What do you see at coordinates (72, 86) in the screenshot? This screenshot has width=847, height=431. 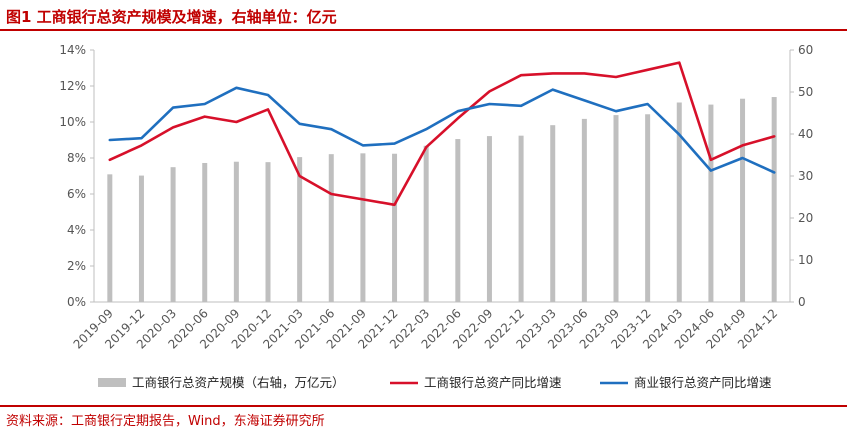 I see `left-tick-label: 12%` at bounding box center [72, 86].